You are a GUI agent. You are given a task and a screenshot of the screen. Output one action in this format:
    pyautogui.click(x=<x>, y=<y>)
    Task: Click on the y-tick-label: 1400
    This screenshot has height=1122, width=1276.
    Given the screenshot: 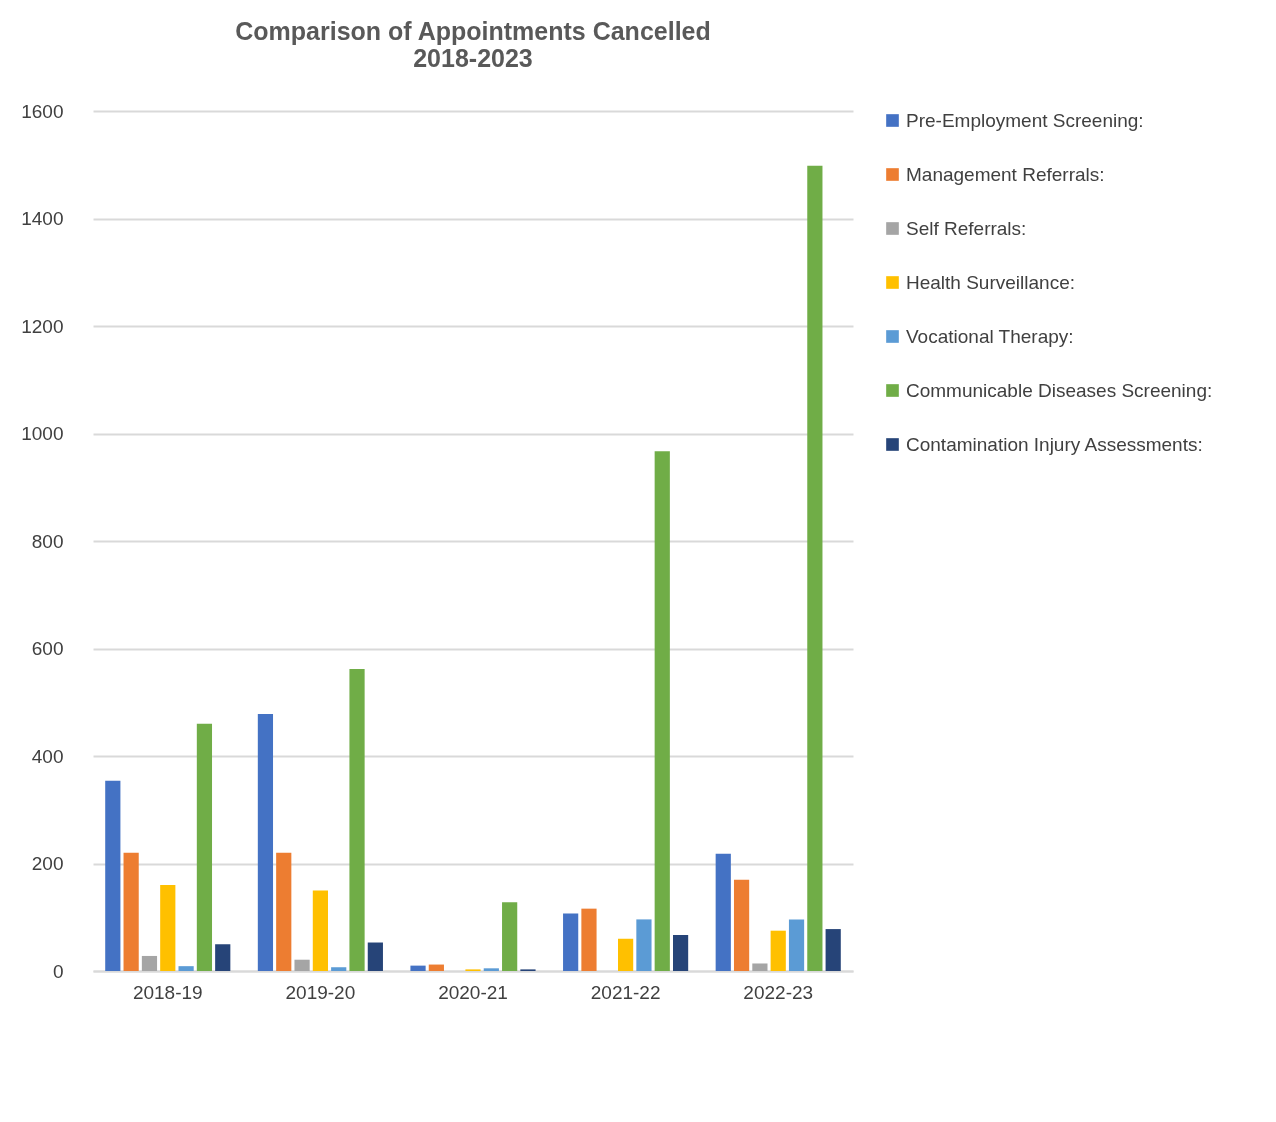 What is the action you would take?
    pyautogui.click(x=42, y=218)
    